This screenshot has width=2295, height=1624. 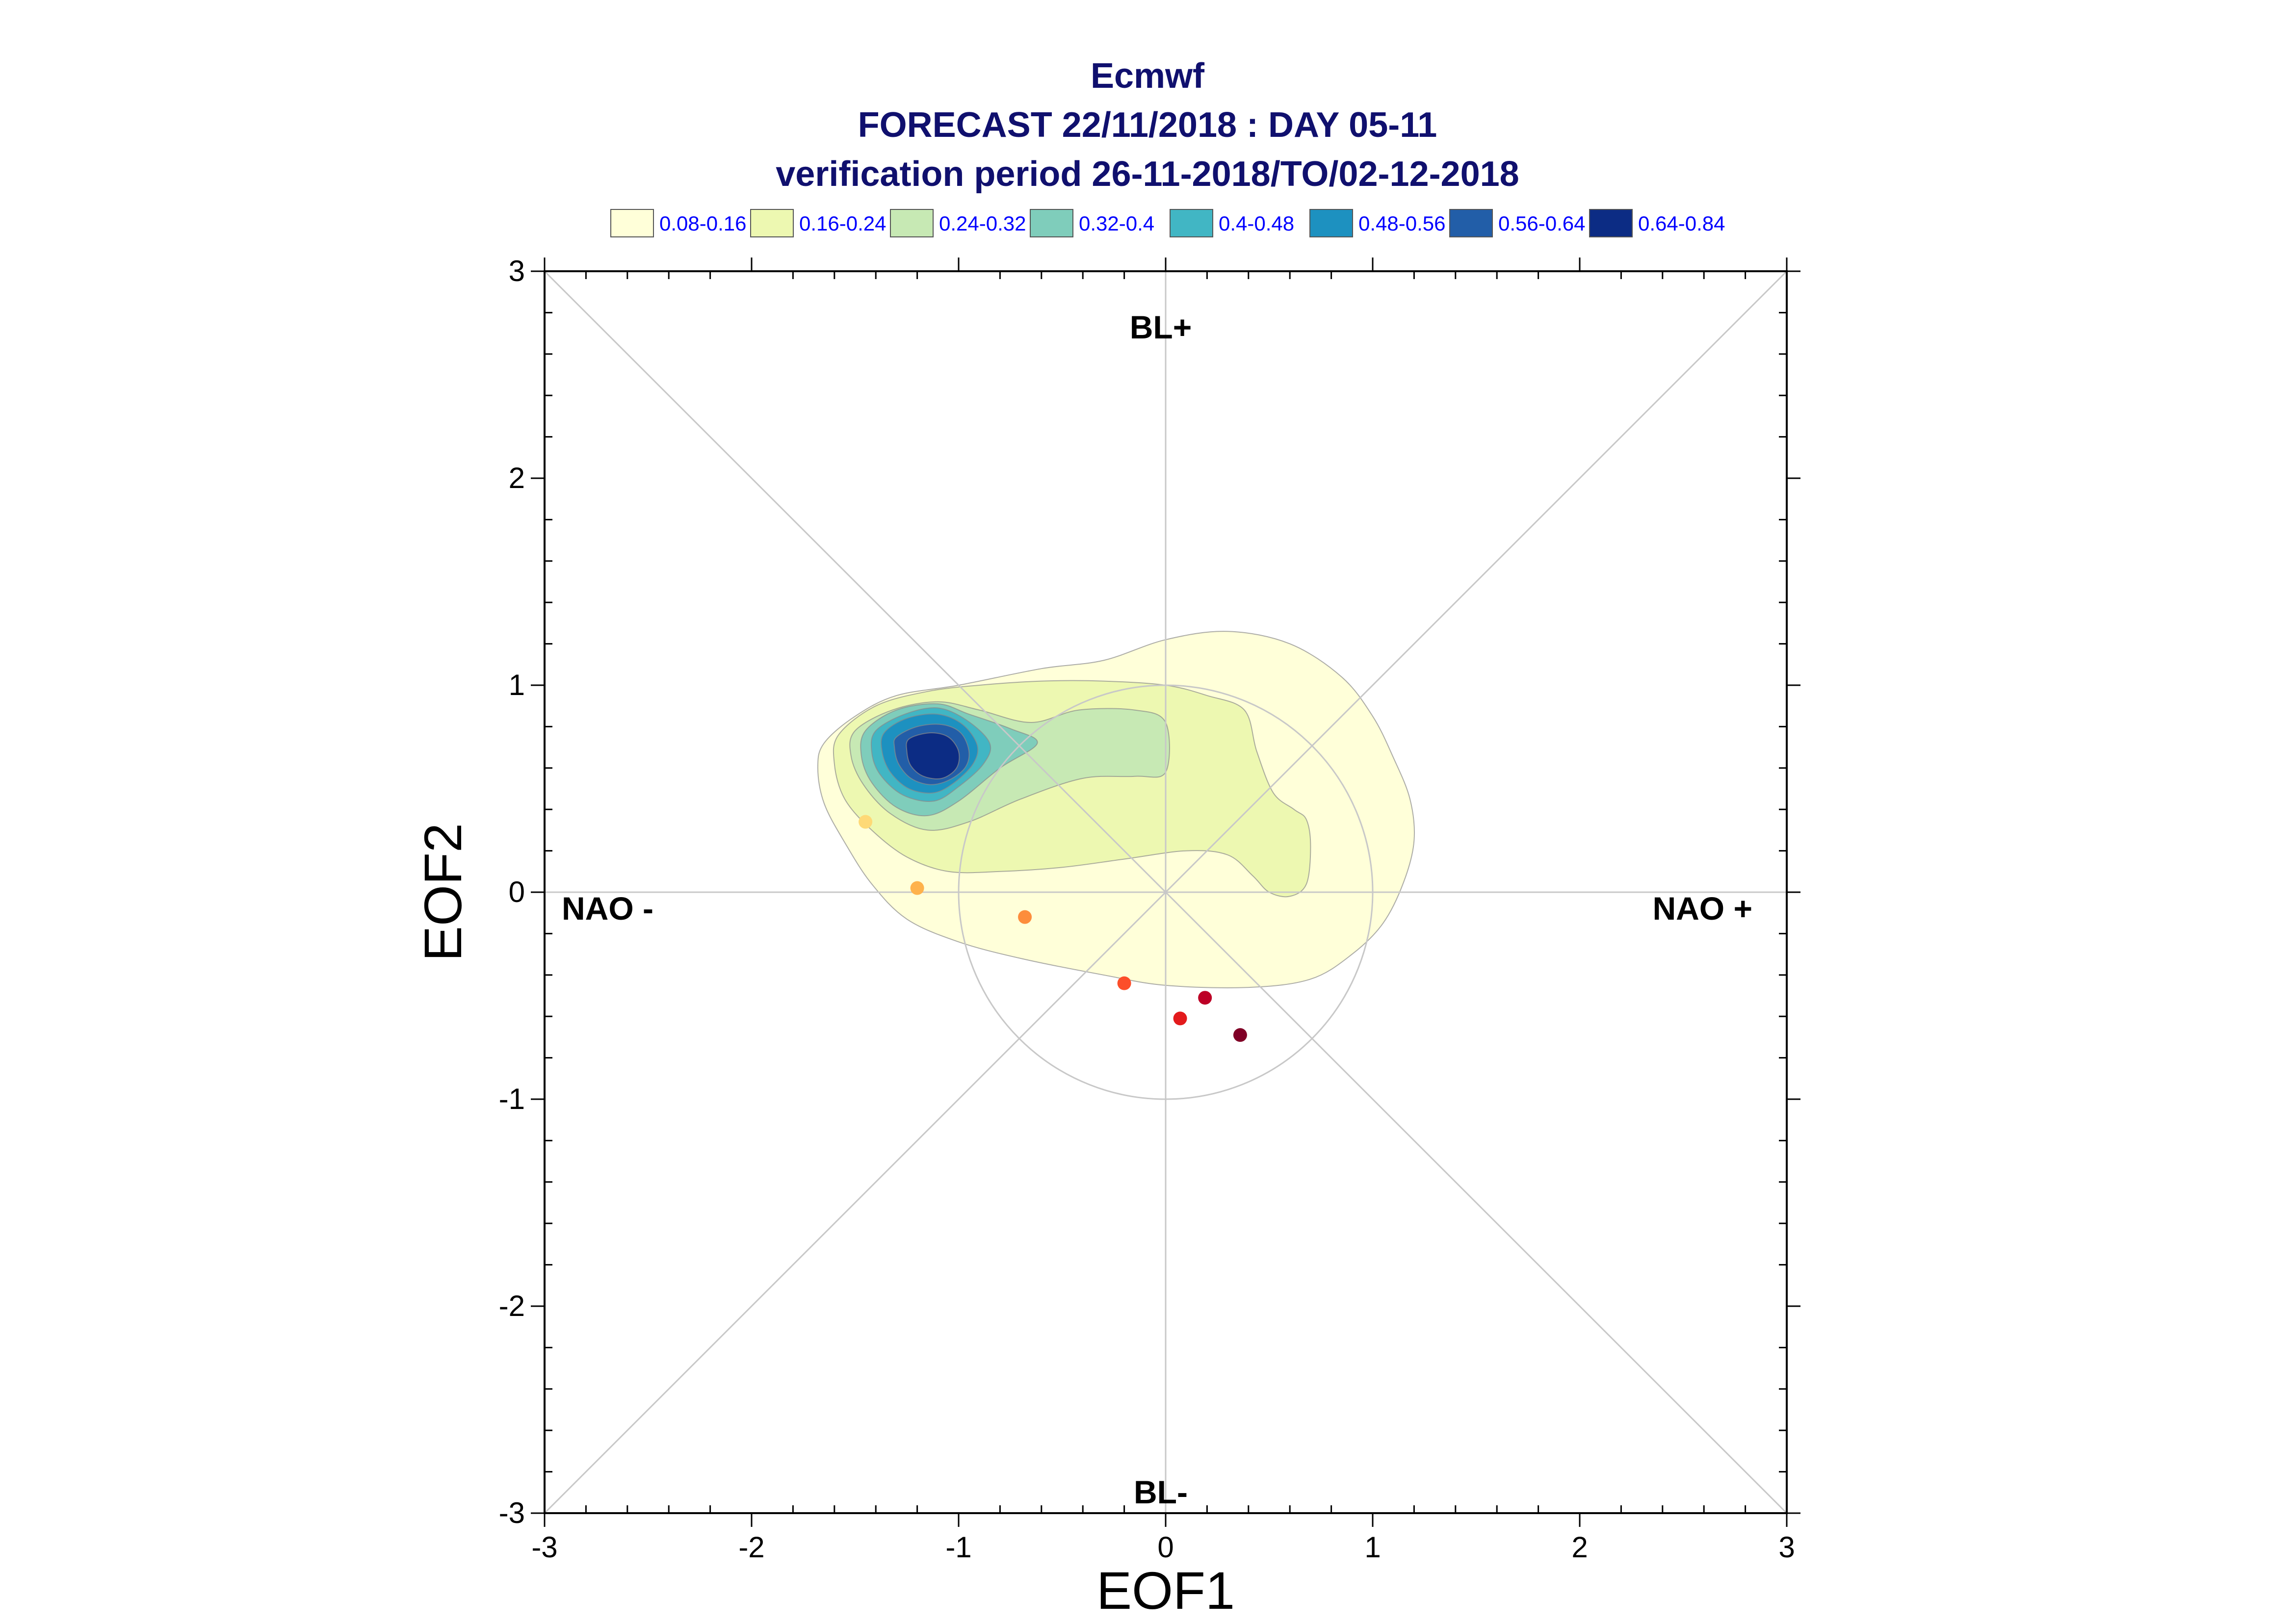 I want to click on legend-label: 0.64-0.84, so click(x=1682, y=223).